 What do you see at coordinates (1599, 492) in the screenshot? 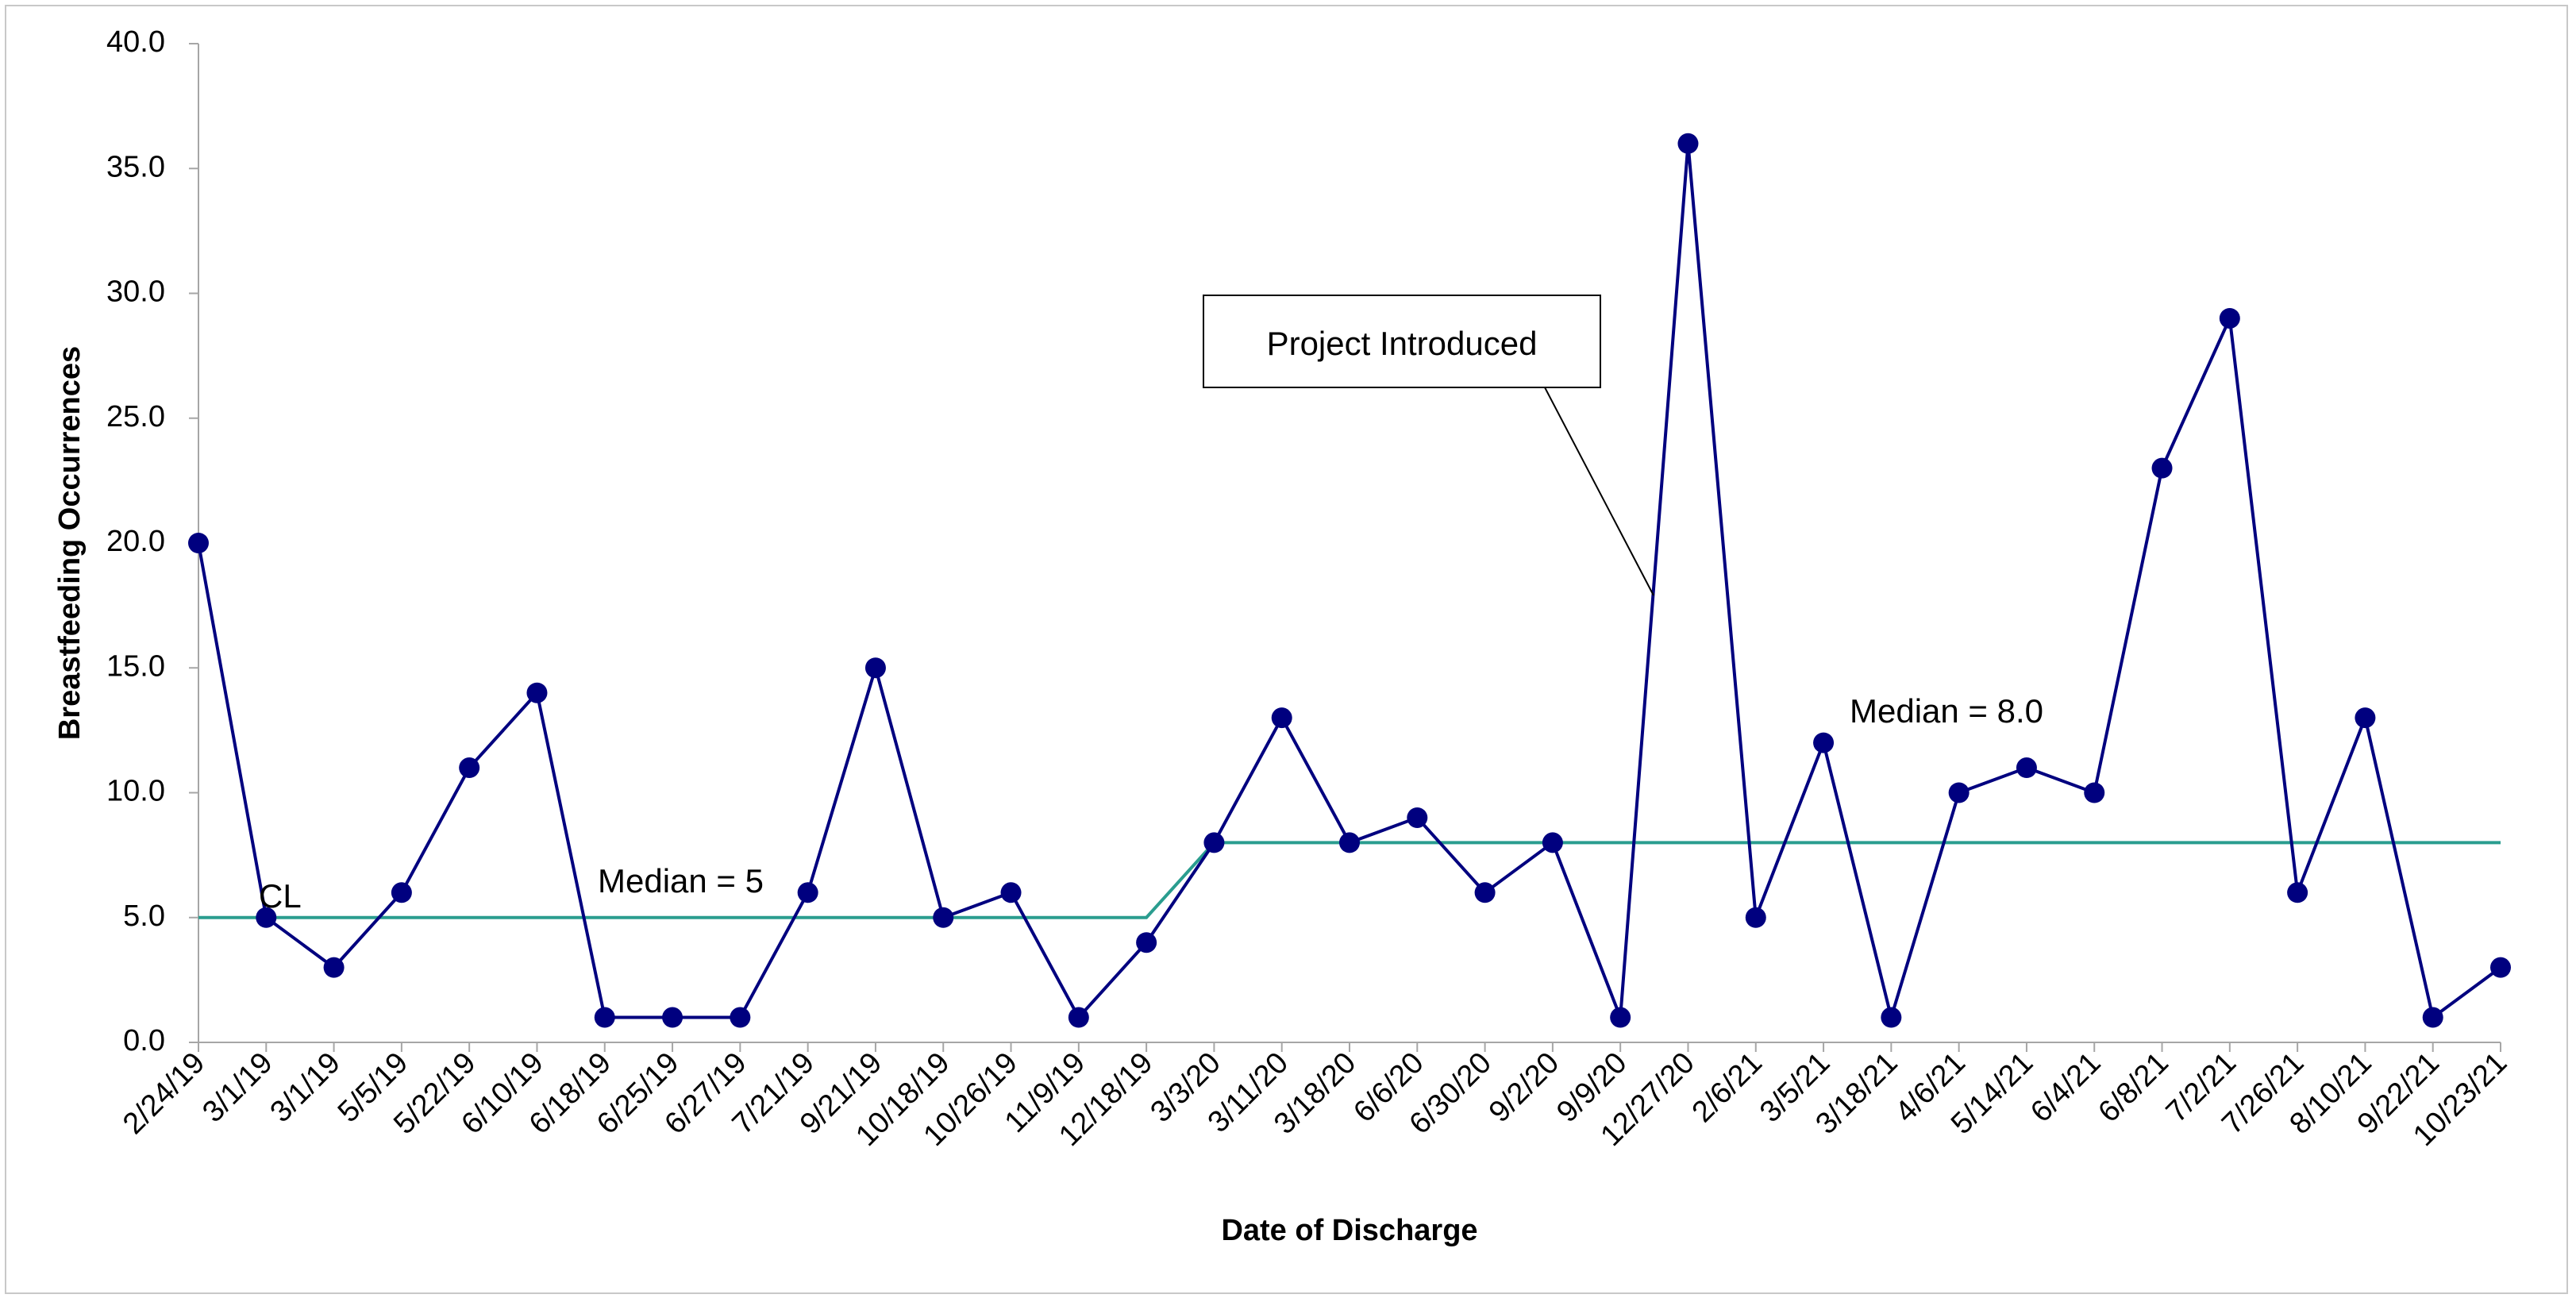
I see `project-introduced-leader-line` at bounding box center [1599, 492].